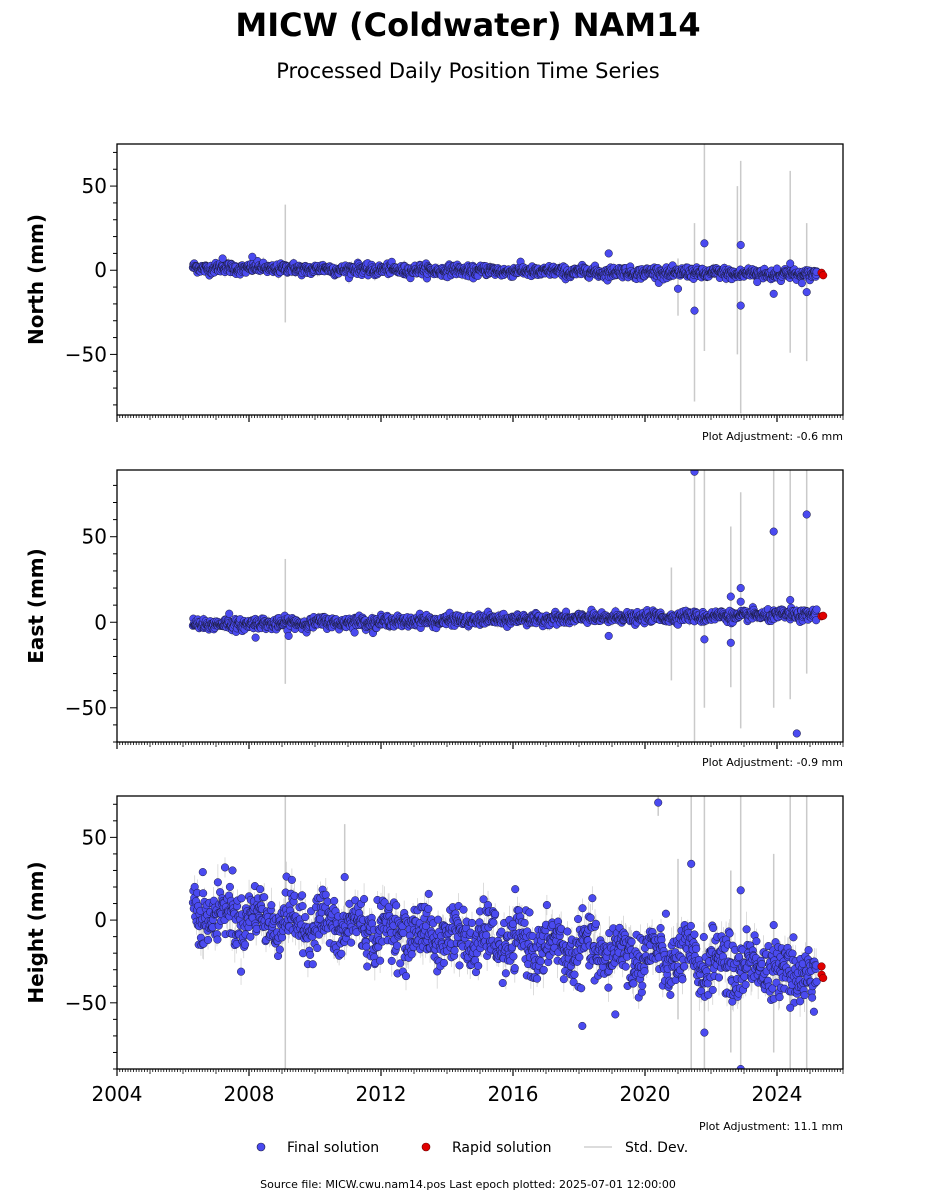  I want to click on east-rapid-point, so click(823, 615).